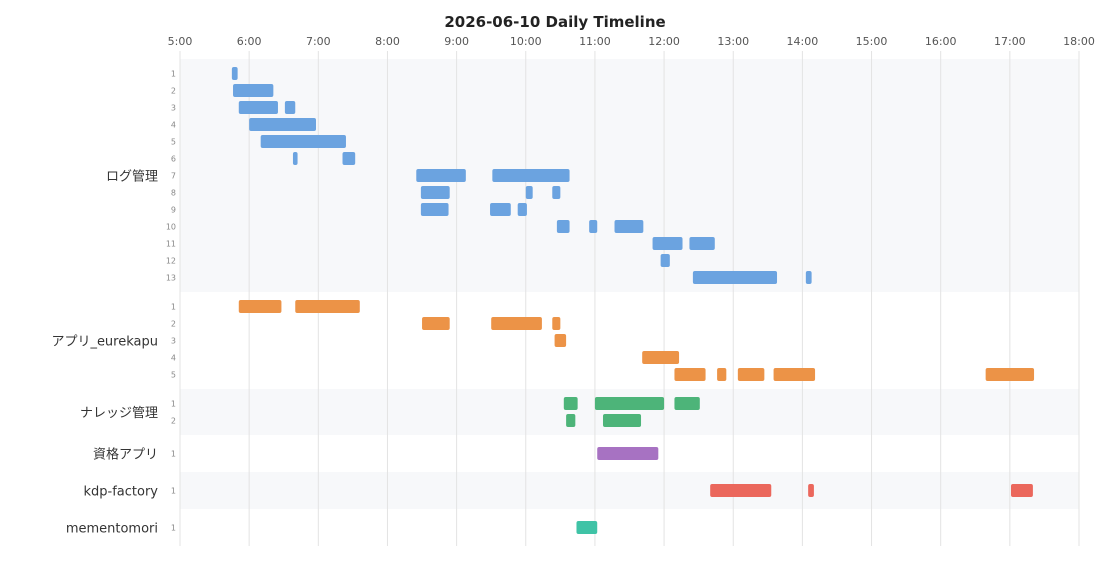  I want to click on row-label: 11, so click(171, 244).